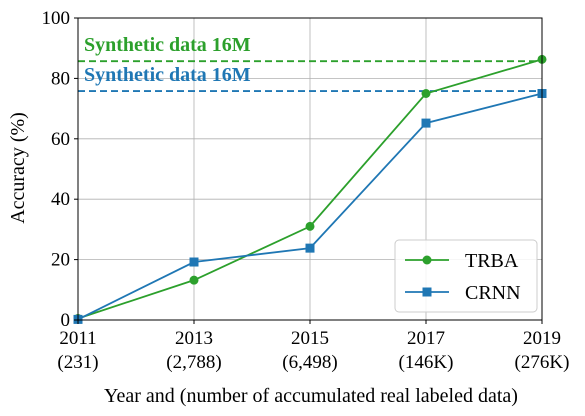  I want to click on x-tick-label-count: (231), so click(77, 362).